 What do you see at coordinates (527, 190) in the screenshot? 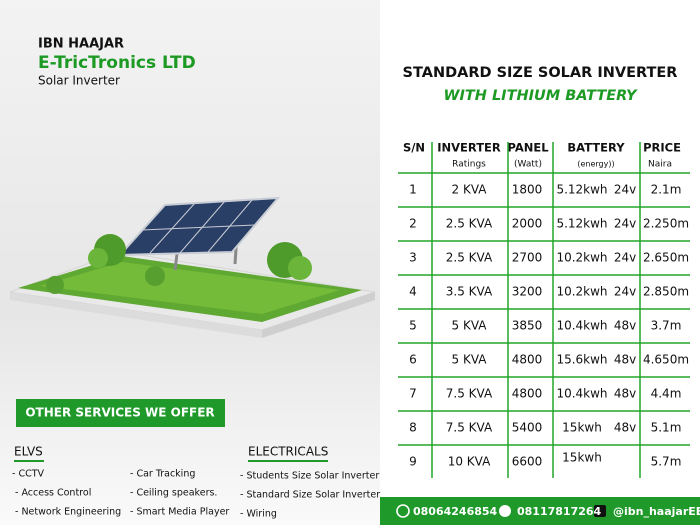
I see `cell-panel: 1800` at bounding box center [527, 190].